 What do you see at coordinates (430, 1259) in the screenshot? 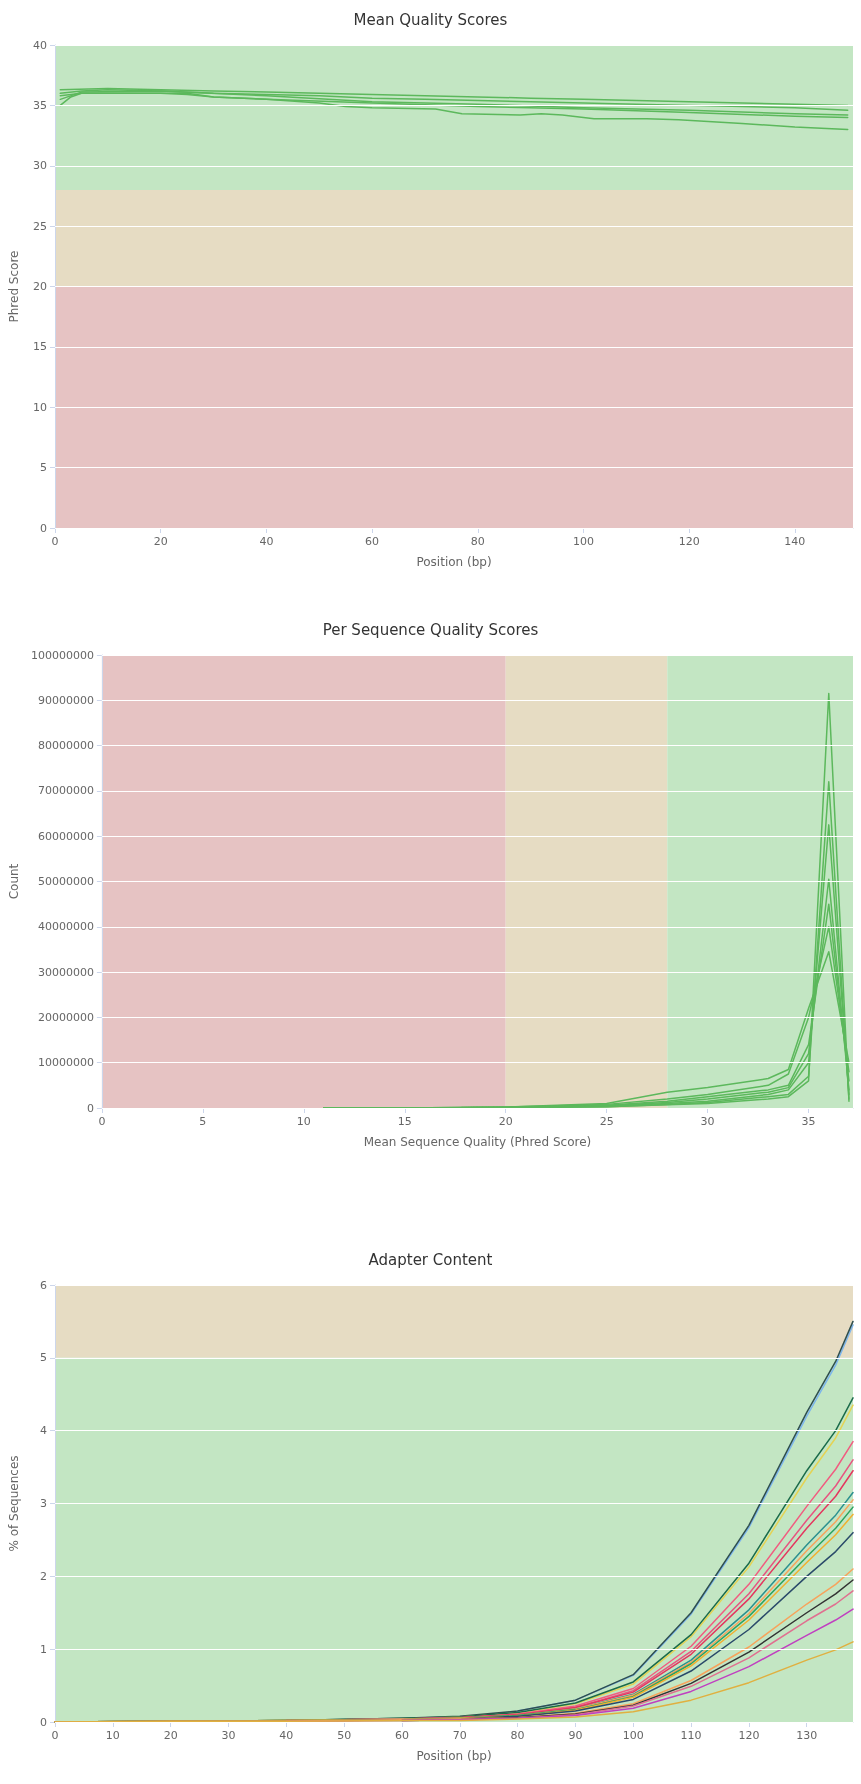
I see `chart-title: Adapter Content` at bounding box center [430, 1259].